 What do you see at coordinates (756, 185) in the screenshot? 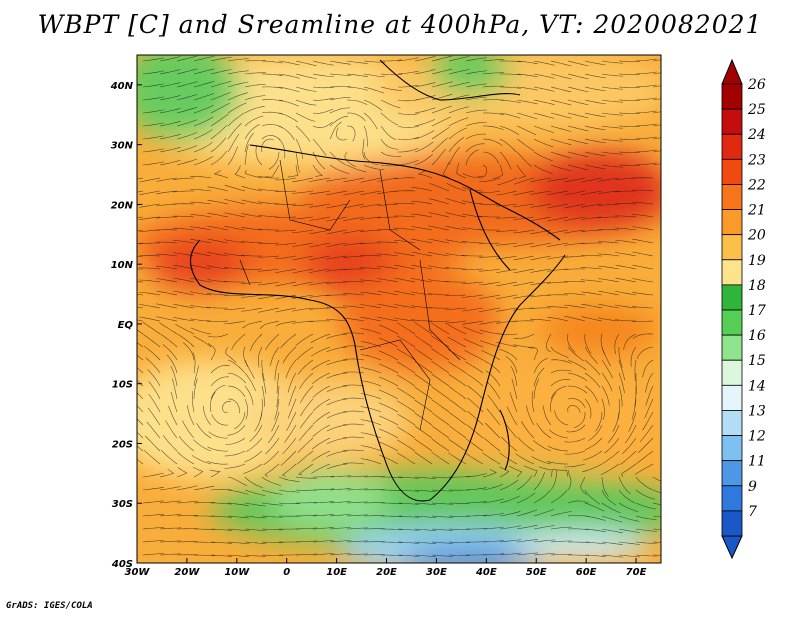
I see `colorbar-label: 22` at bounding box center [756, 185].